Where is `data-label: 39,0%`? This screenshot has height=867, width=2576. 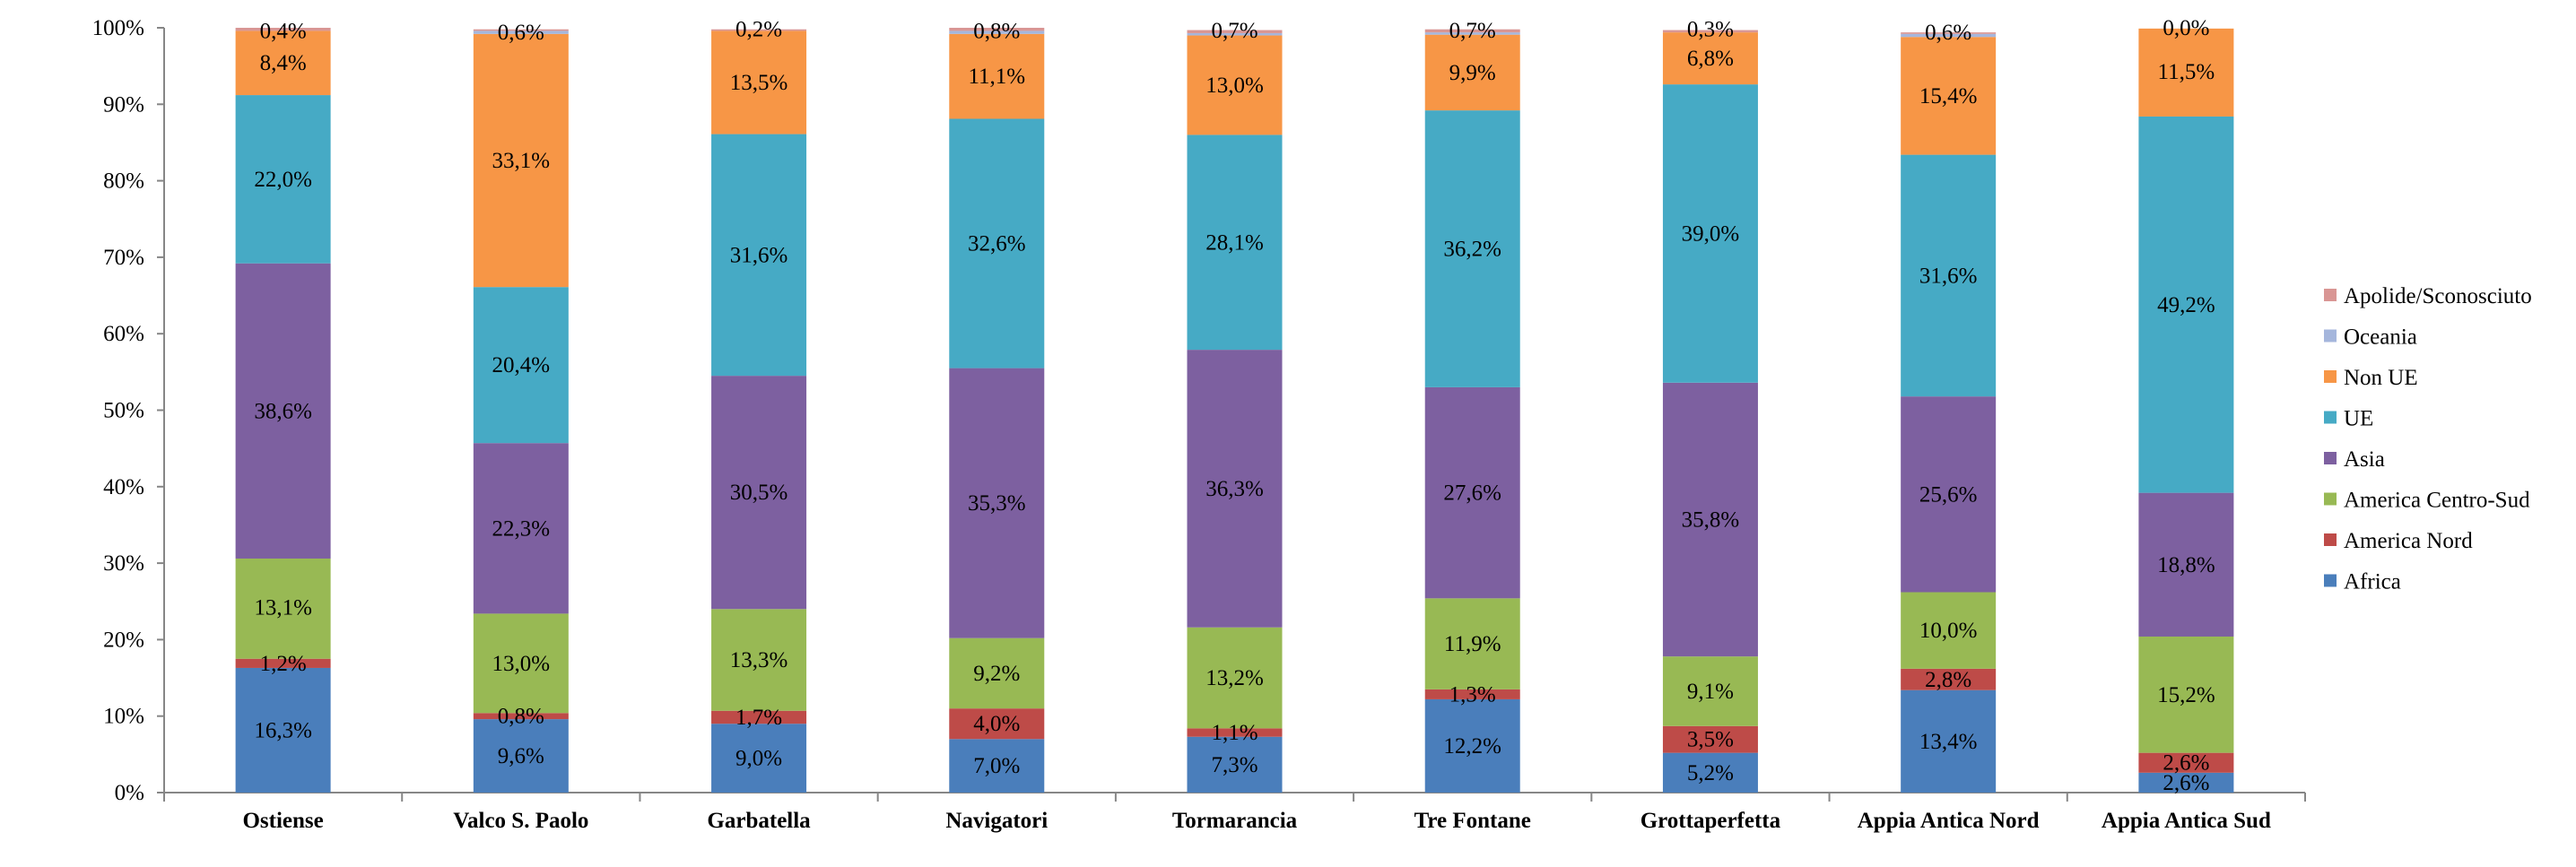
data-label: 39,0% is located at coordinates (1711, 233).